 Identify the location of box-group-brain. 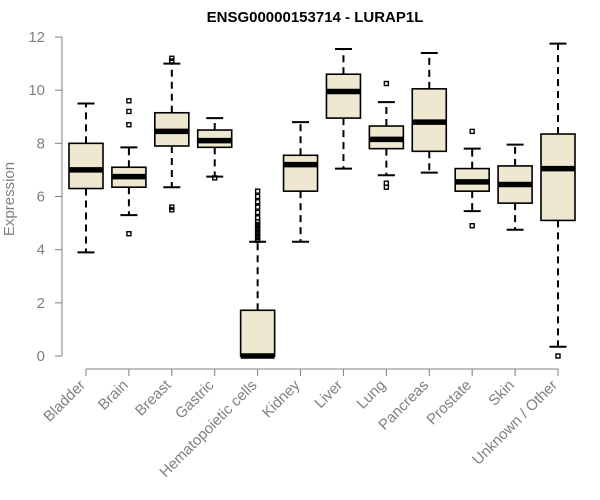
(129, 167).